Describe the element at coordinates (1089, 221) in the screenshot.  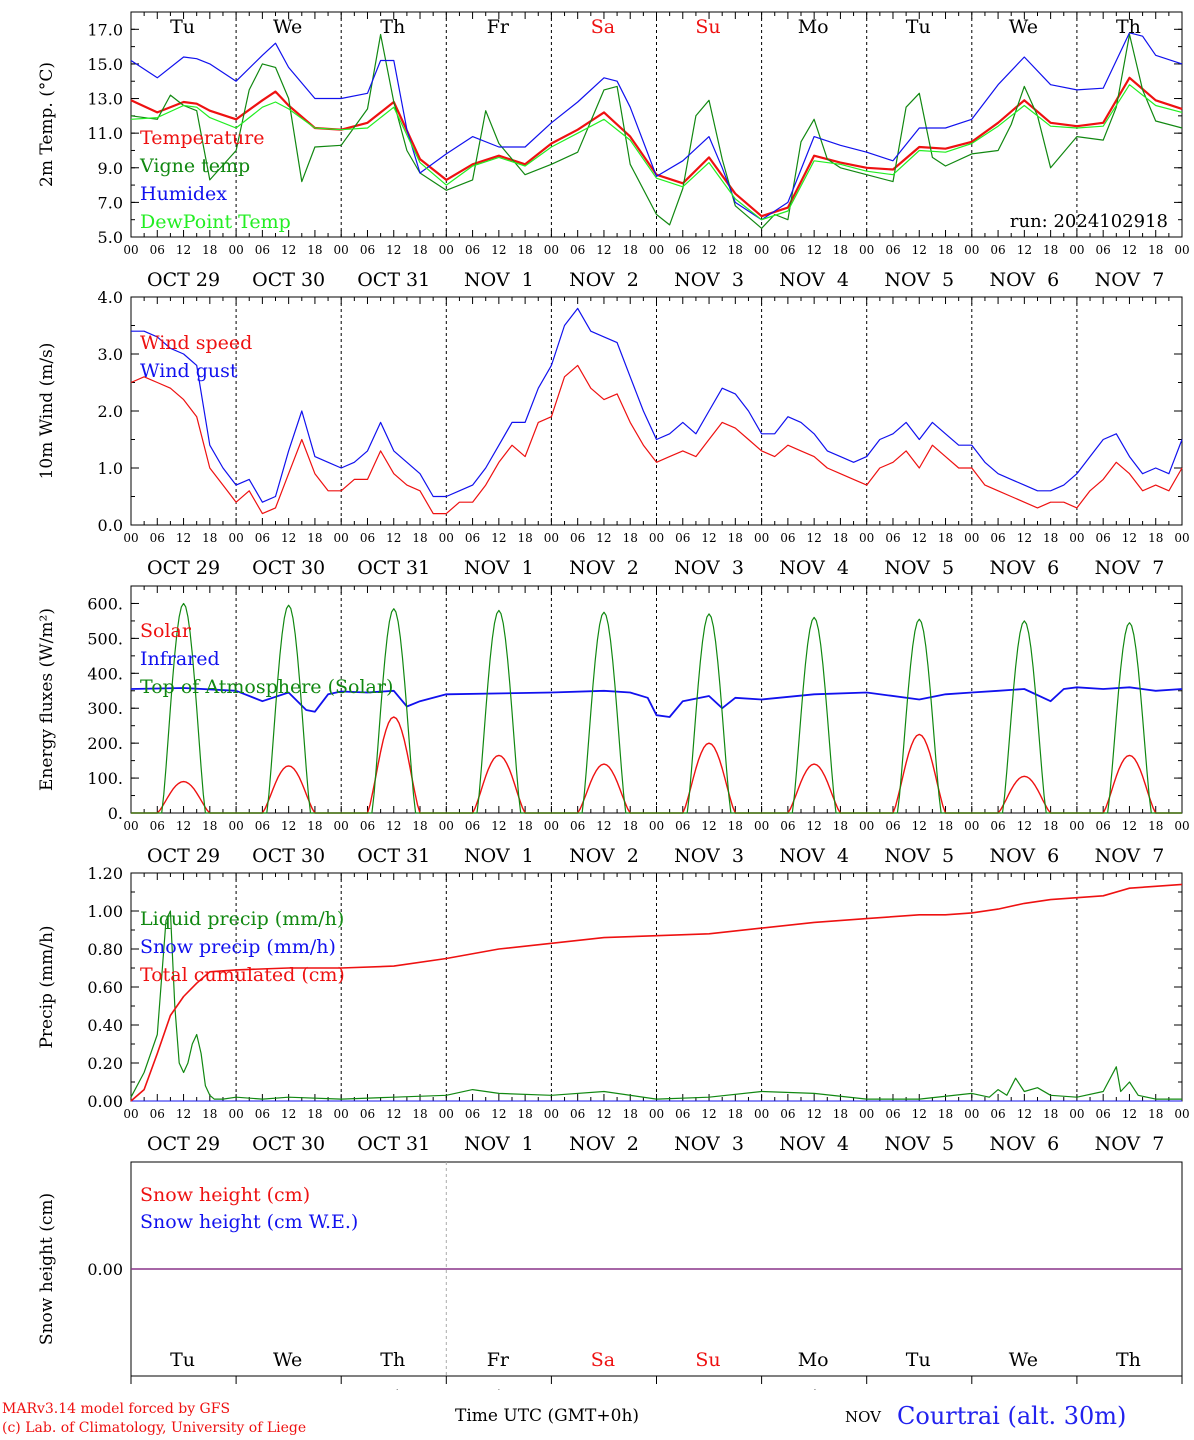
I see `run-label: run: 2024102918` at that location.